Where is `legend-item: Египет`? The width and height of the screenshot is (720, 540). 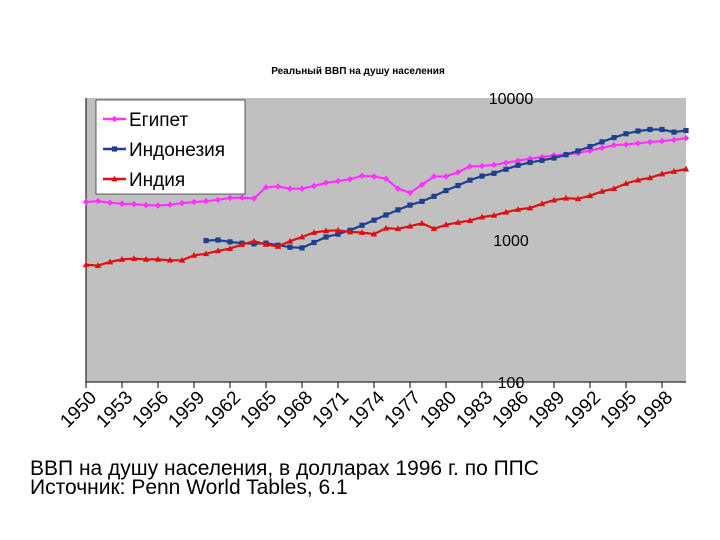
legend-item: Египет is located at coordinates (145, 120).